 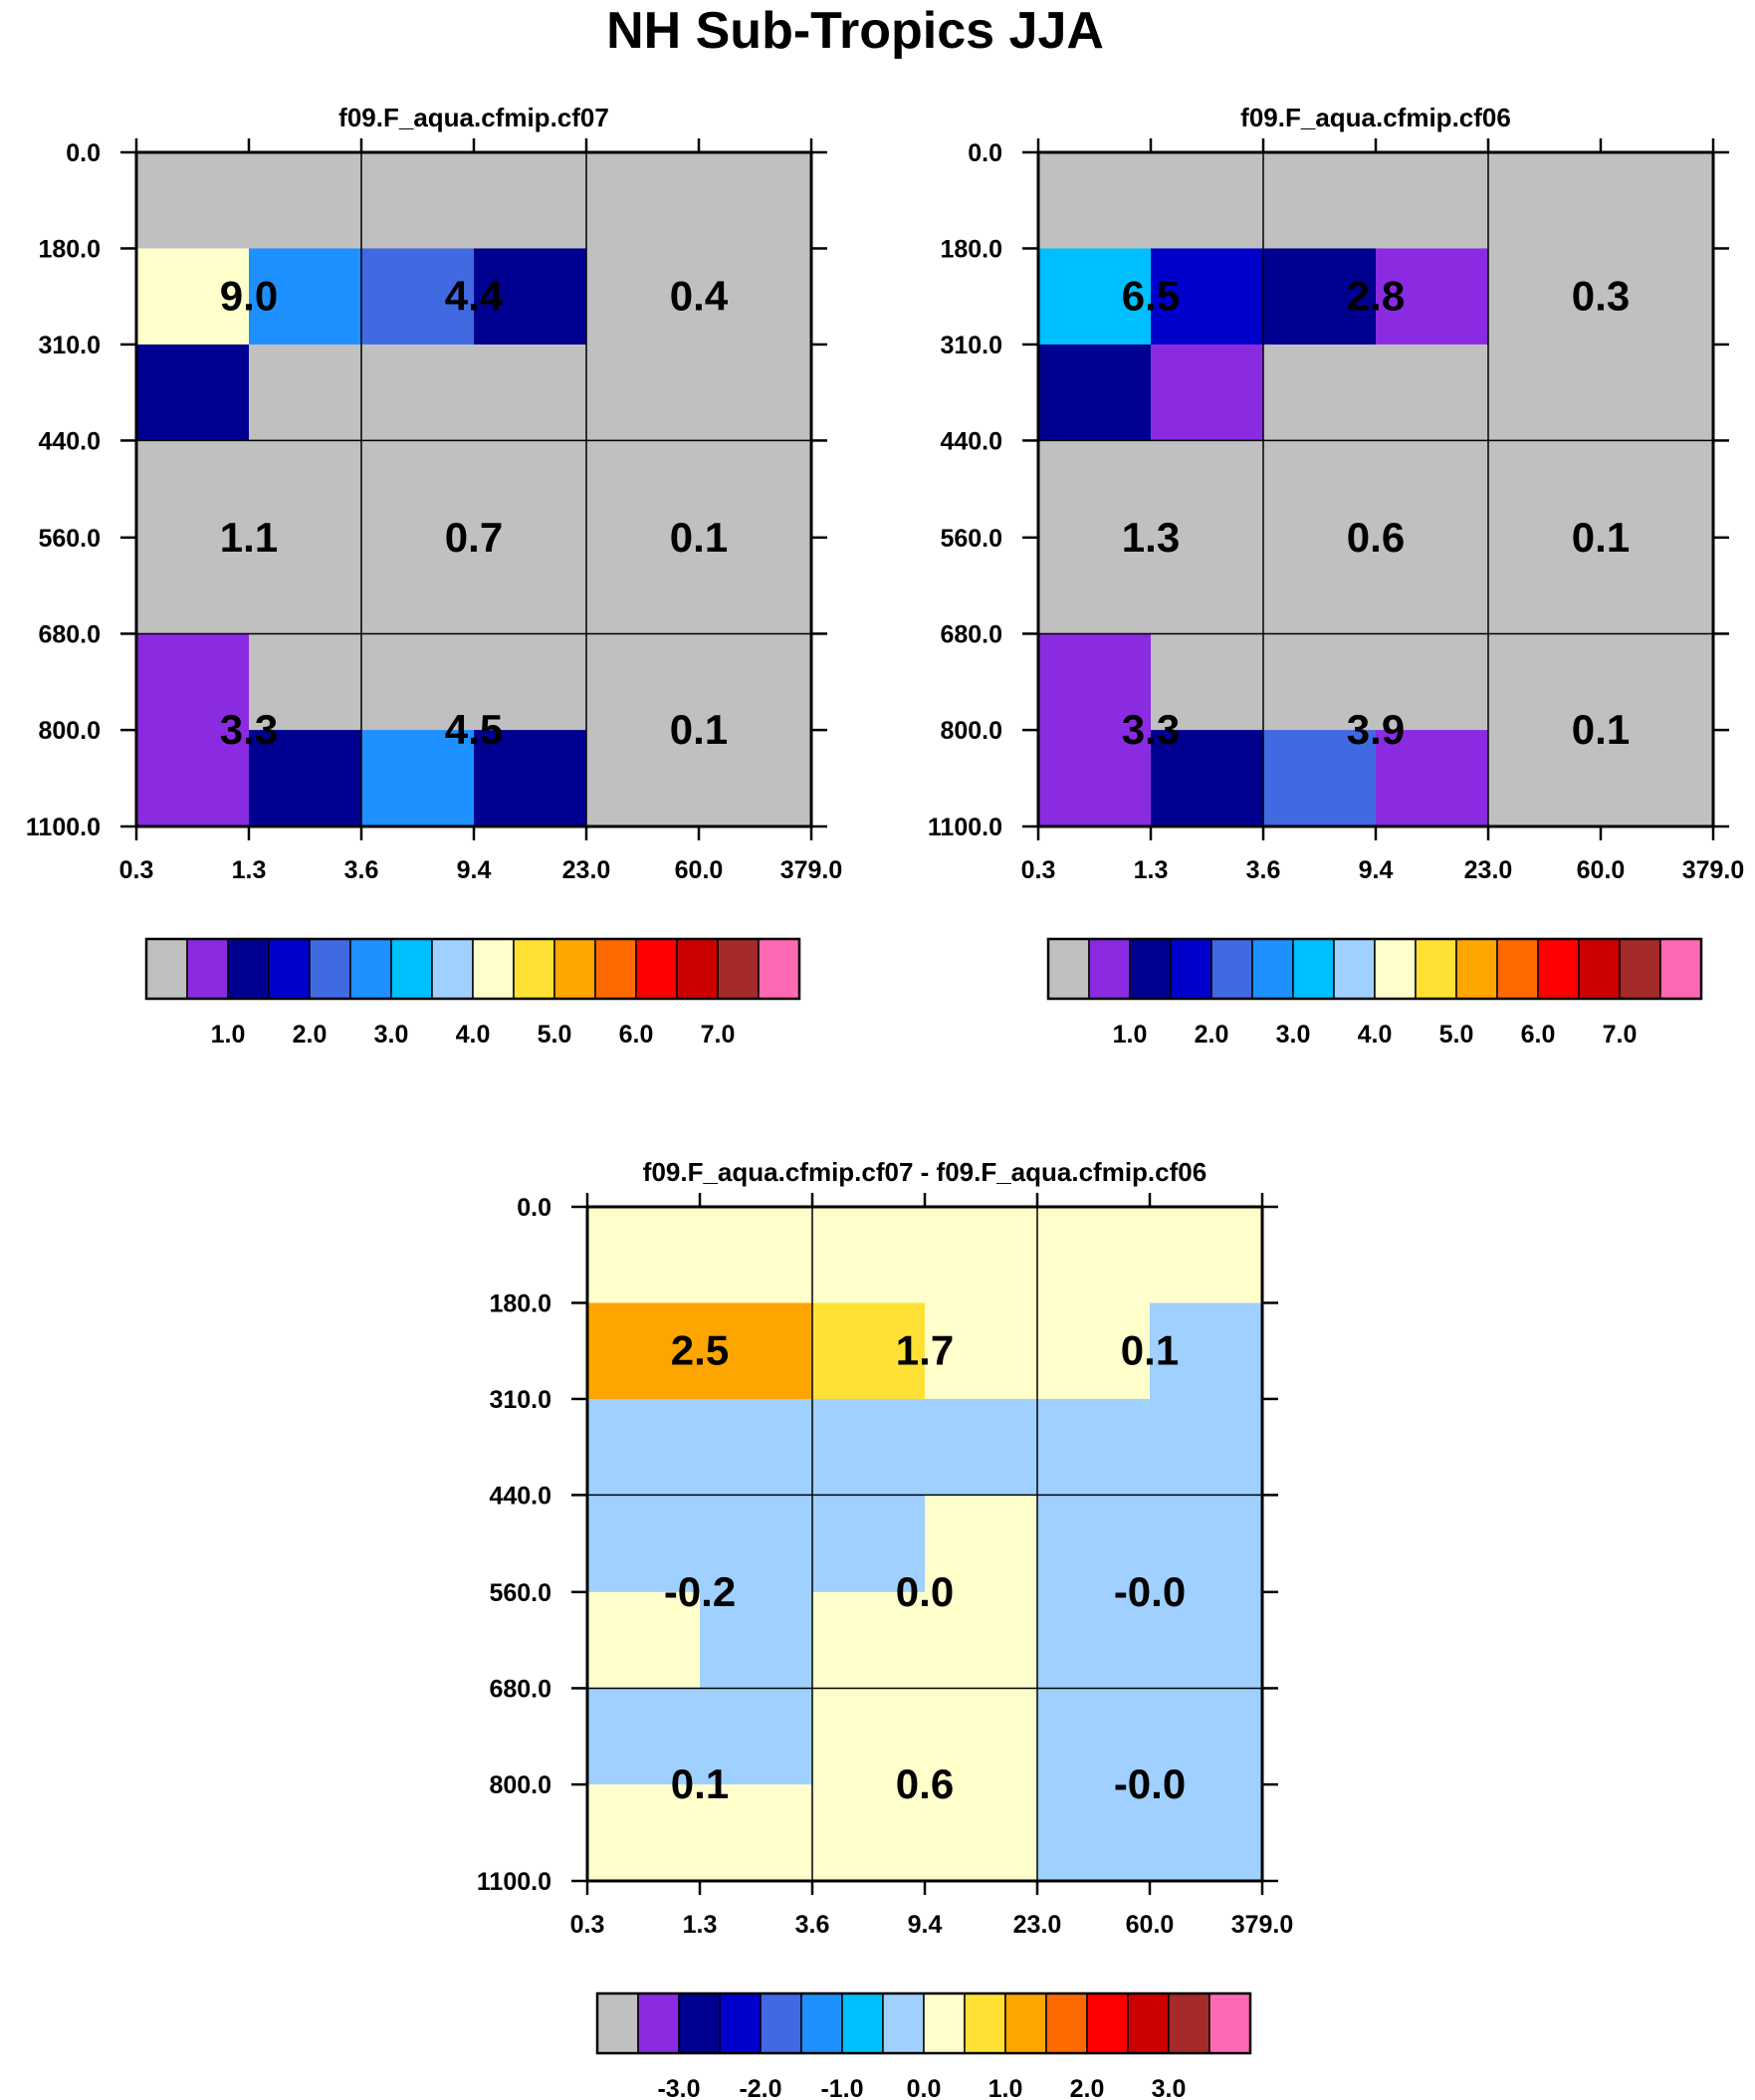 I want to click on y-tick-label: 680.0, so click(x=520, y=1689).